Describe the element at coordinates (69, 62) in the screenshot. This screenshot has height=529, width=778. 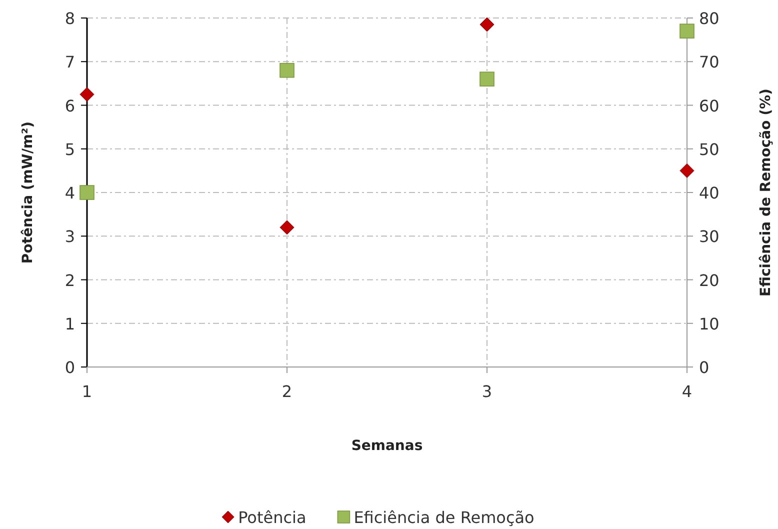
I see `y-tick-label: 7` at that location.